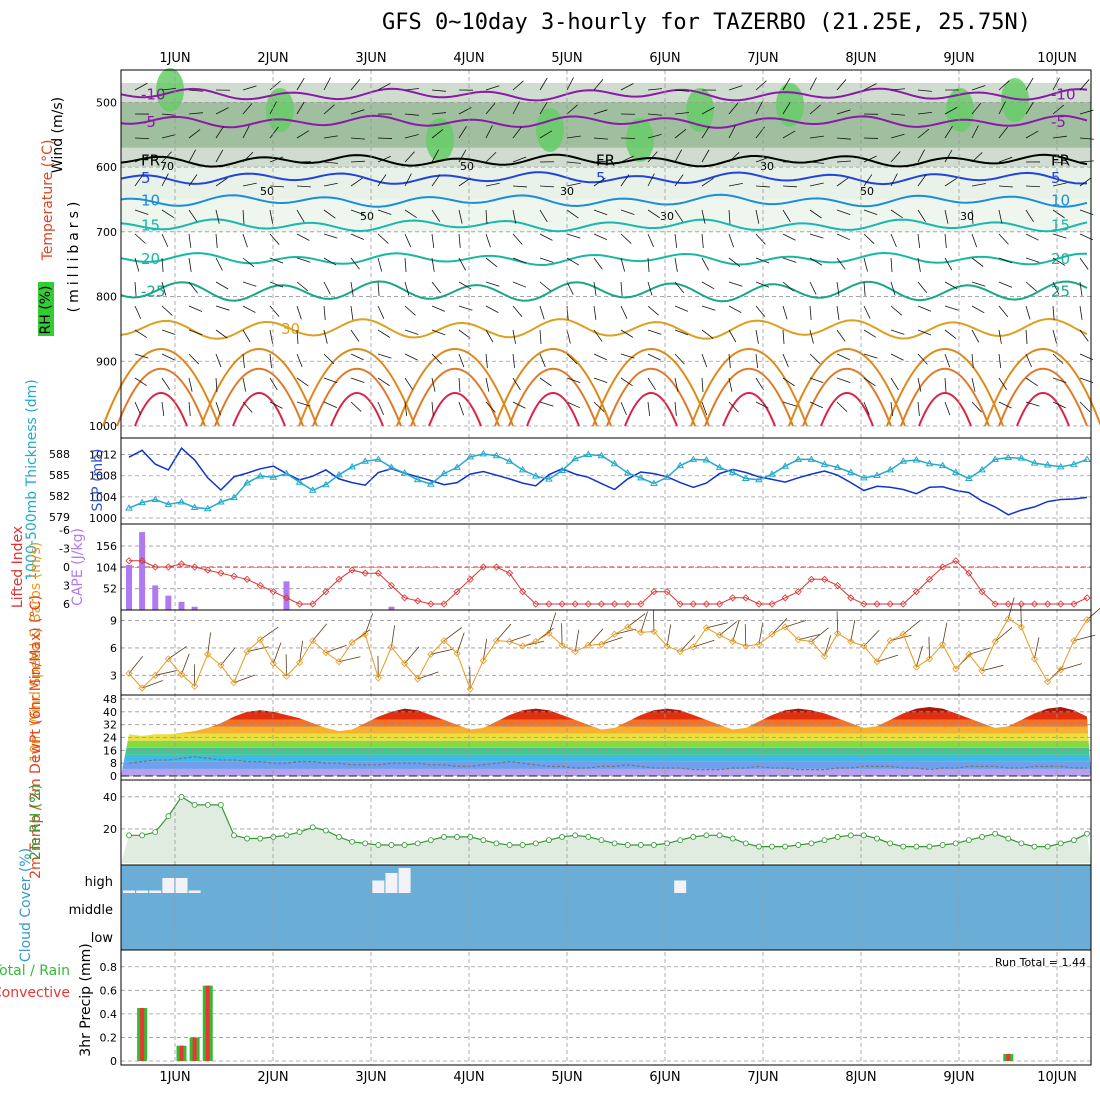 The width and height of the screenshot is (1100, 1100). I want to click on rh-point, so click(850, 835).